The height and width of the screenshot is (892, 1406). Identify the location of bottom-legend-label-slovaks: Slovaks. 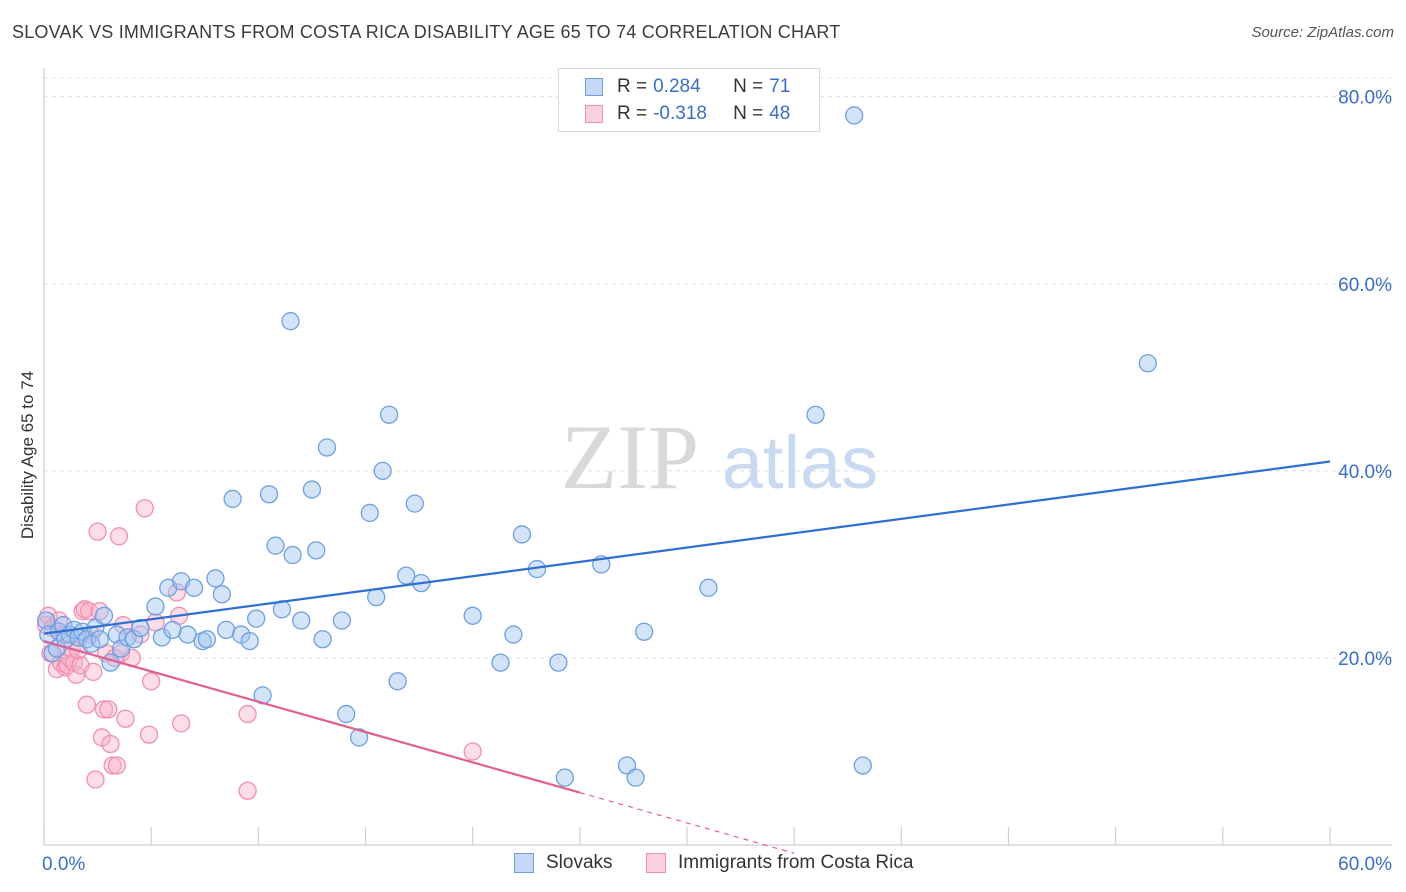
(579, 862).